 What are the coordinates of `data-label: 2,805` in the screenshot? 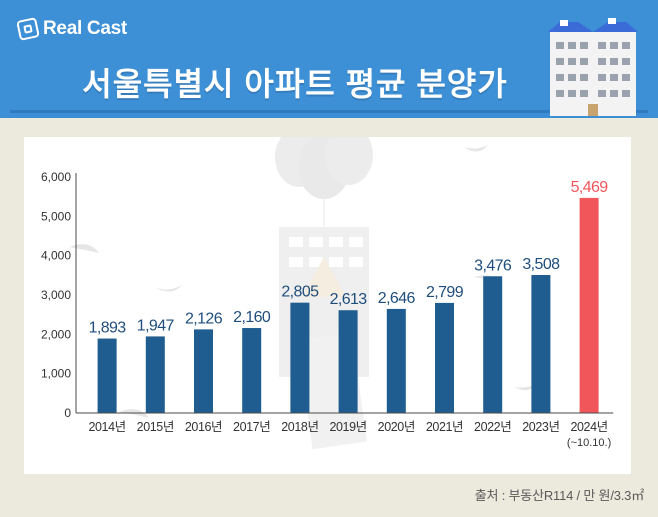 It's located at (300, 292).